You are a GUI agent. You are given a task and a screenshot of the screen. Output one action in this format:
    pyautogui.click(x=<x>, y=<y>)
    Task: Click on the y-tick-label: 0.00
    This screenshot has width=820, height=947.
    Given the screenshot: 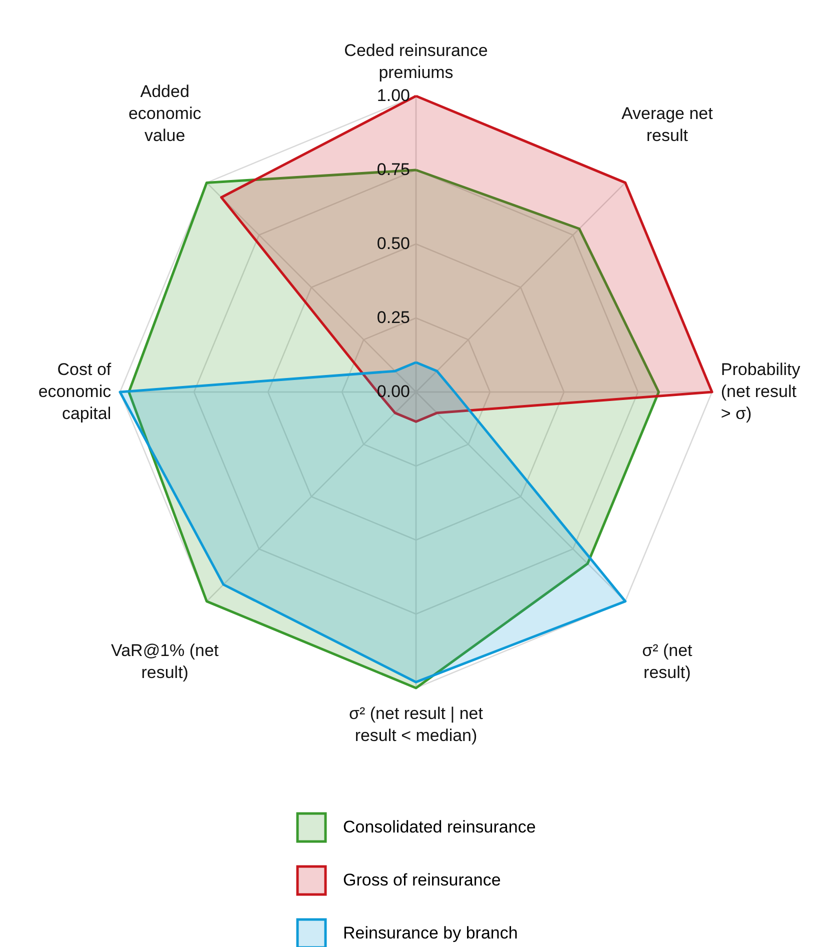 What is the action you would take?
    pyautogui.click(x=393, y=391)
    